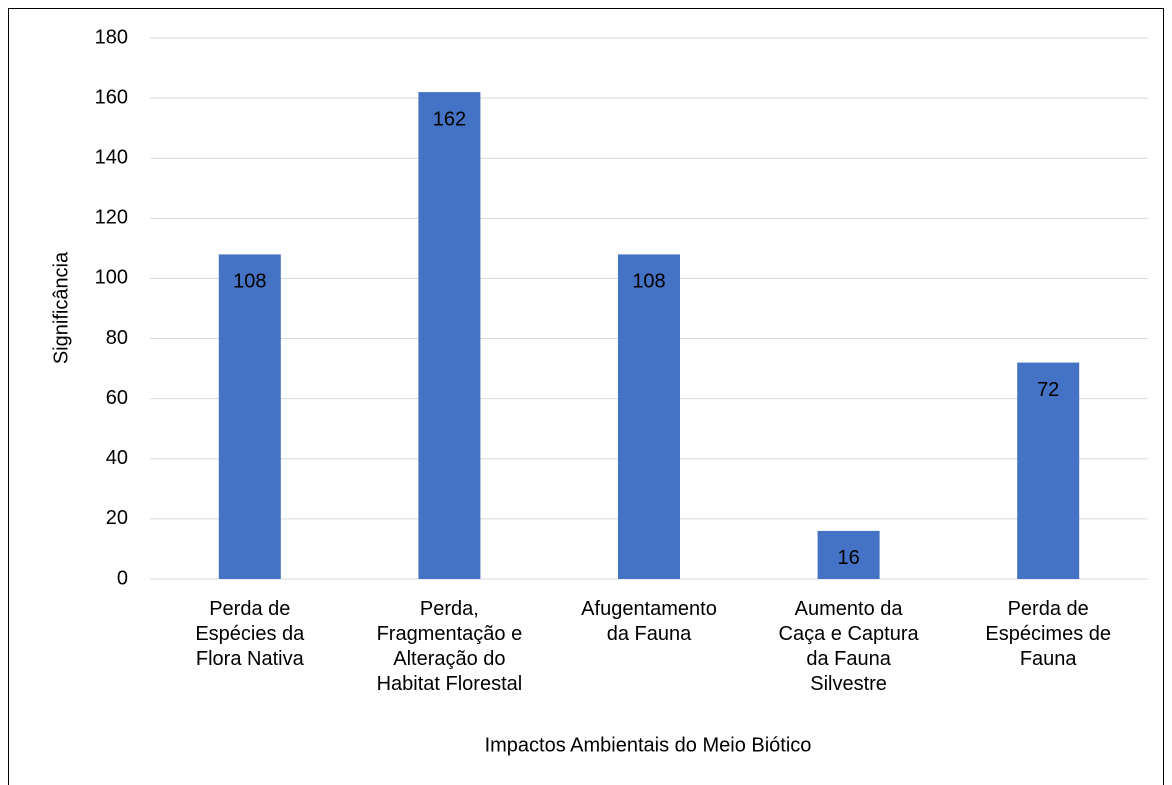 This screenshot has height=785, width=1172. I want to click on data-label: 16, so click(848, 558).